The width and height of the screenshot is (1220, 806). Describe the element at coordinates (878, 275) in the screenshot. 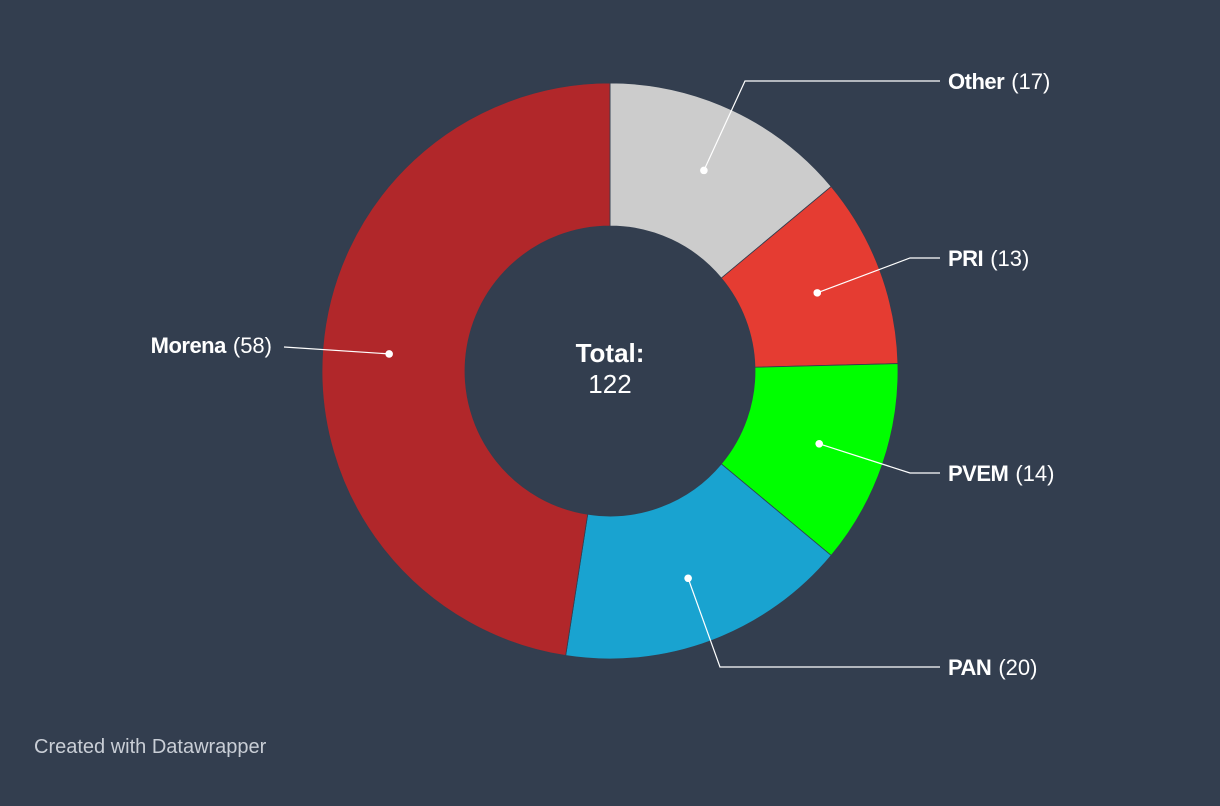

I see `leader-line-pri` at that location.